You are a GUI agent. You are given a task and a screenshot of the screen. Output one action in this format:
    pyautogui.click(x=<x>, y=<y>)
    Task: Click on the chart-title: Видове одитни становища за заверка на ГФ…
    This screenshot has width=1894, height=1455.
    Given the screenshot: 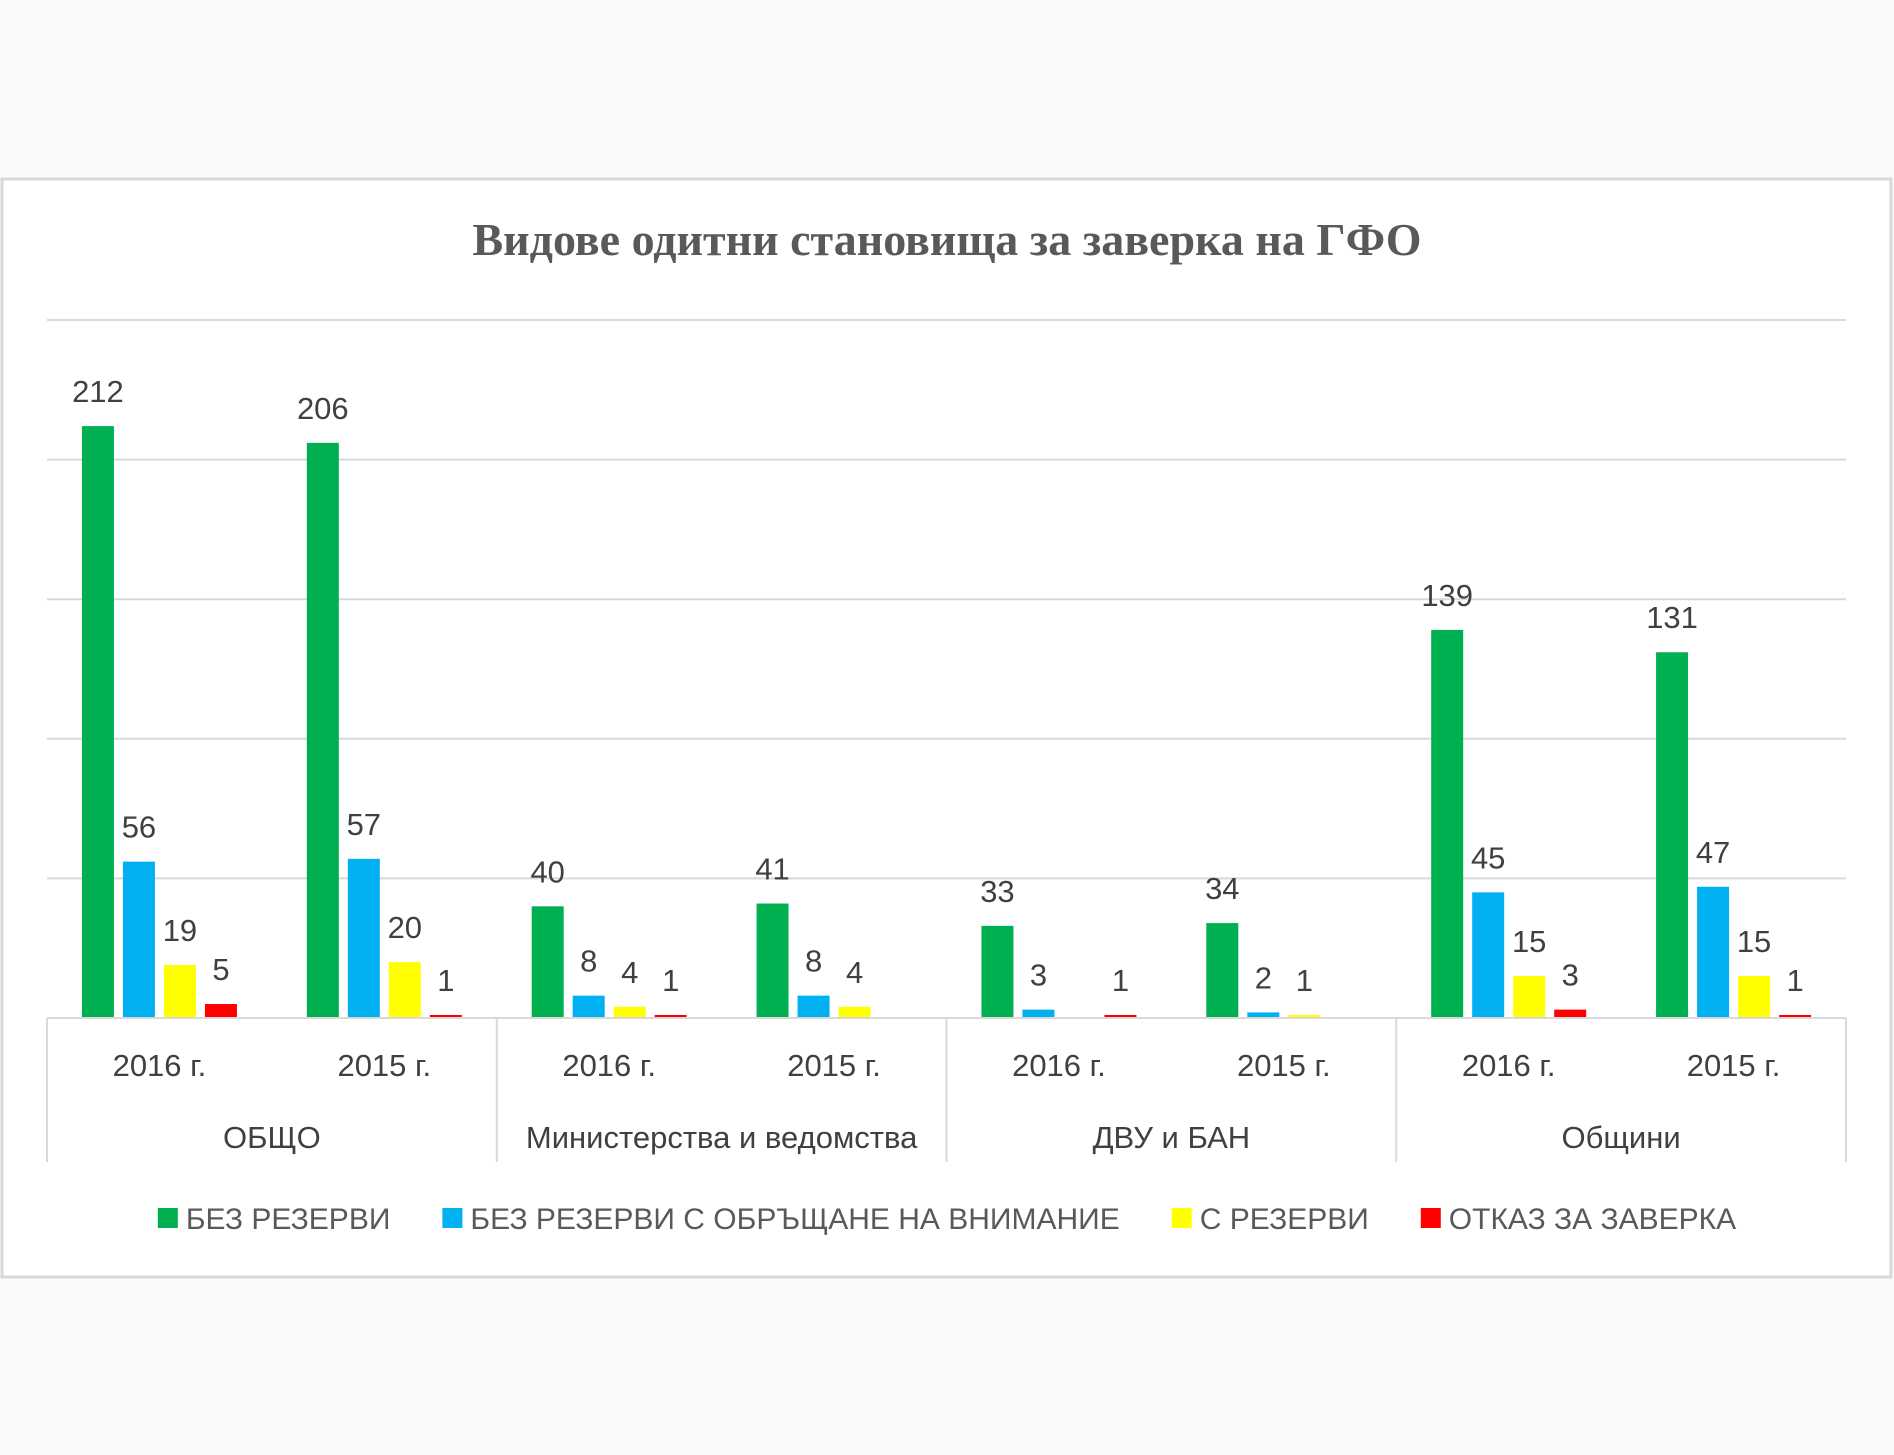 What is the action you would take?
    pyautogui.click(x=947, y=239)
    